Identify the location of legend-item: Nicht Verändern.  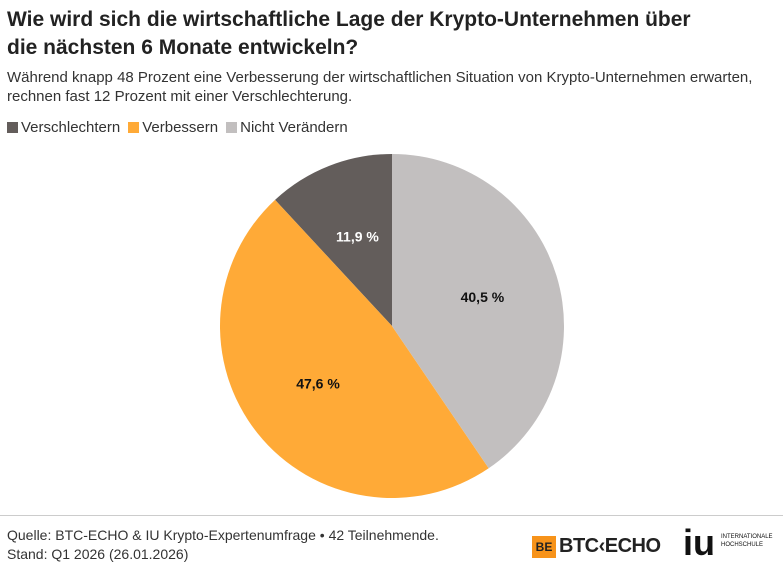
(287, 127).